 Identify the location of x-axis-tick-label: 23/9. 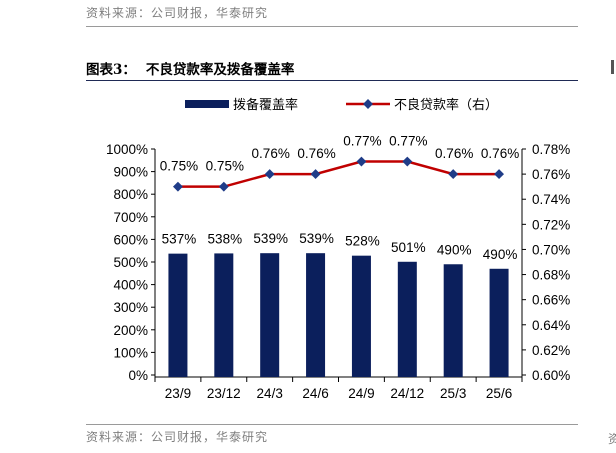
(178, 393).